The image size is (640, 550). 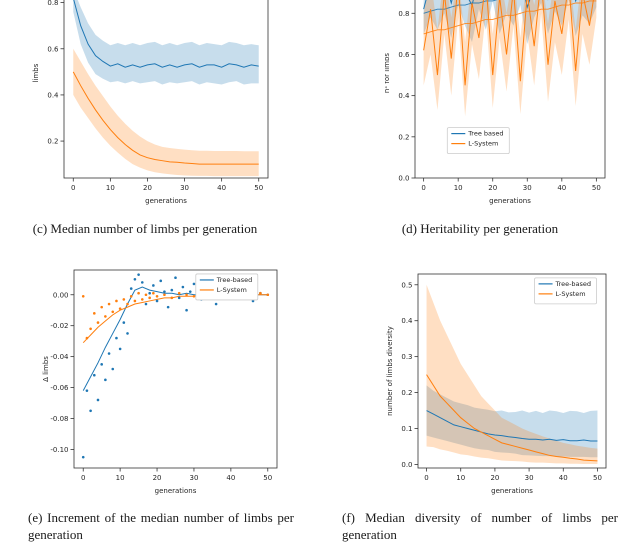 I want to click on svg-text: 0.00, so click(x=61, y=295).